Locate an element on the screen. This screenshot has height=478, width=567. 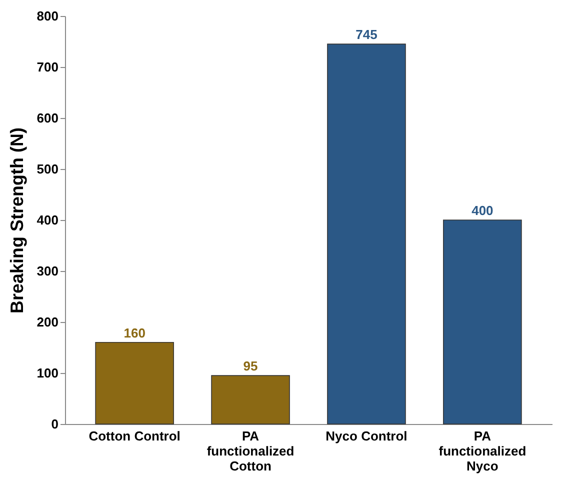
y-tick-label: 700 is located at coordinates (47, 67).